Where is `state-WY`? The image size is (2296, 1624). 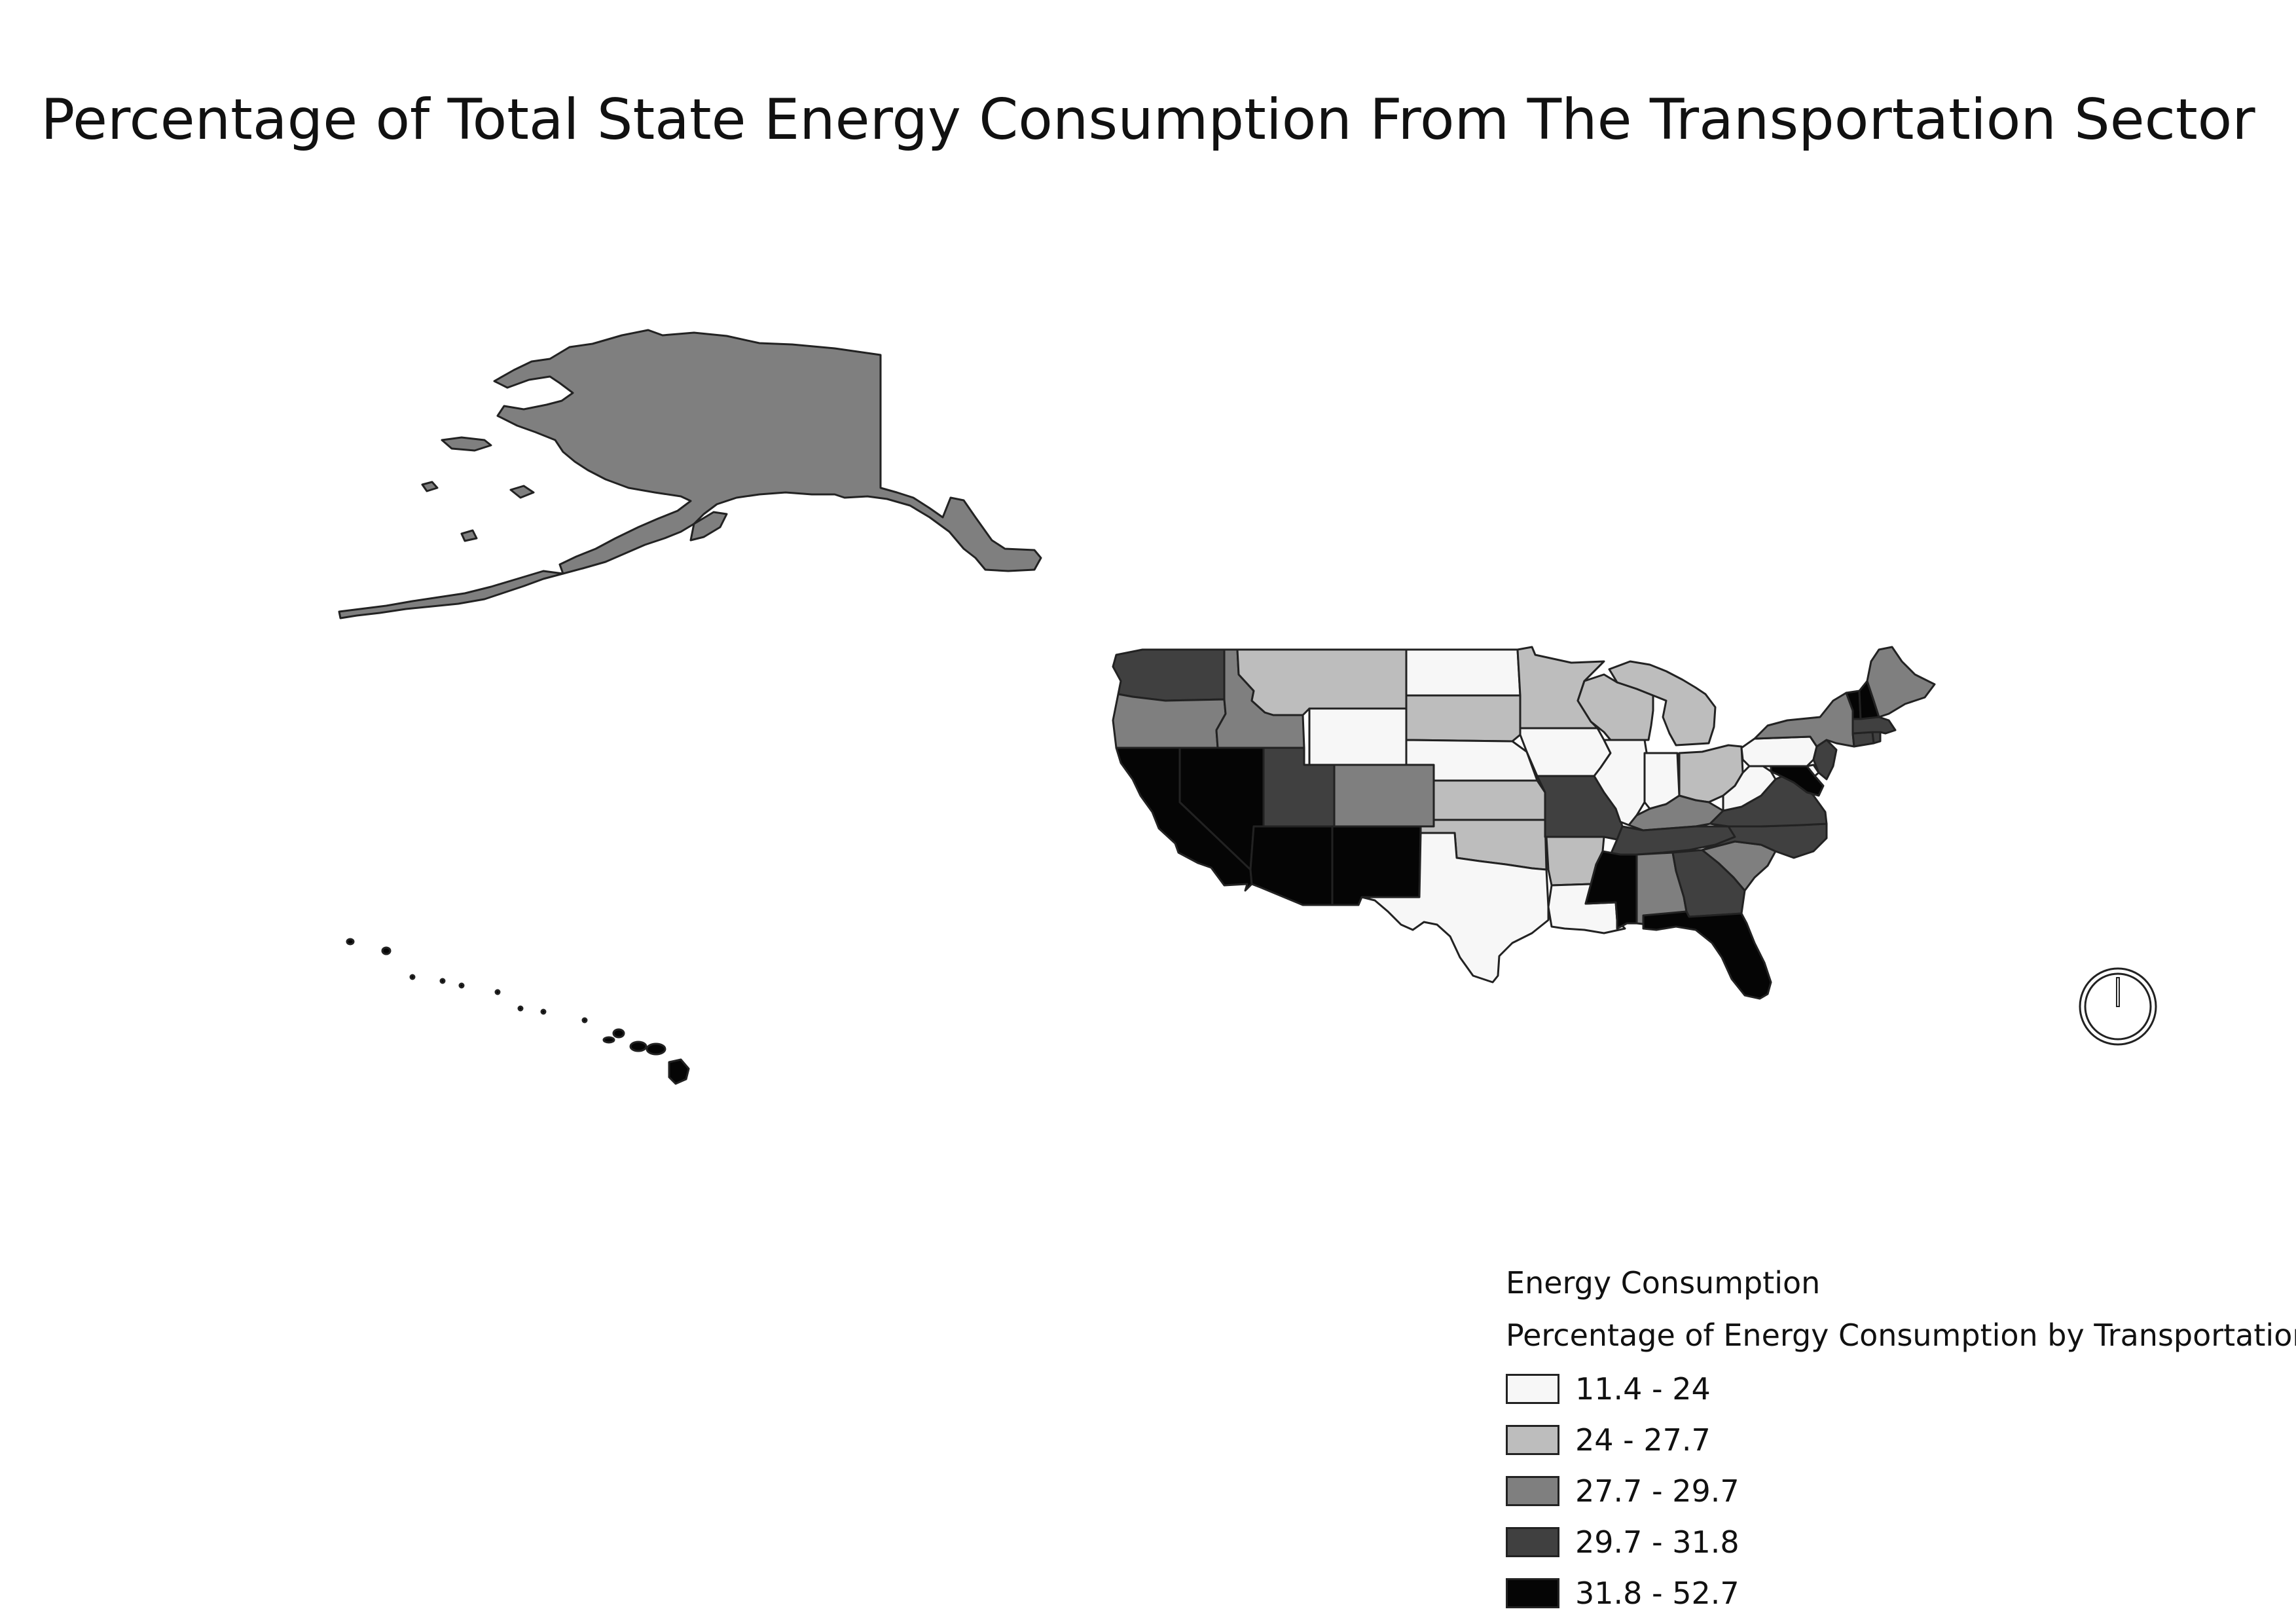 state-WY is located at coordinates (1358, 736).